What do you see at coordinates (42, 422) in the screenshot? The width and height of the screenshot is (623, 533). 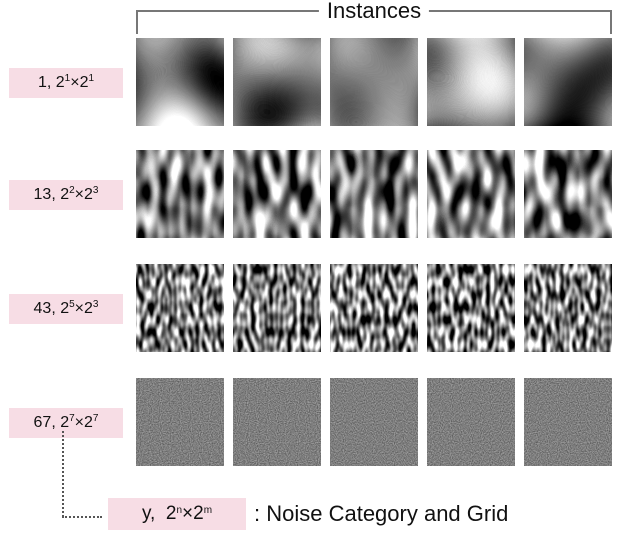 I see `row-category: 67` at bounding box center [42, 422].